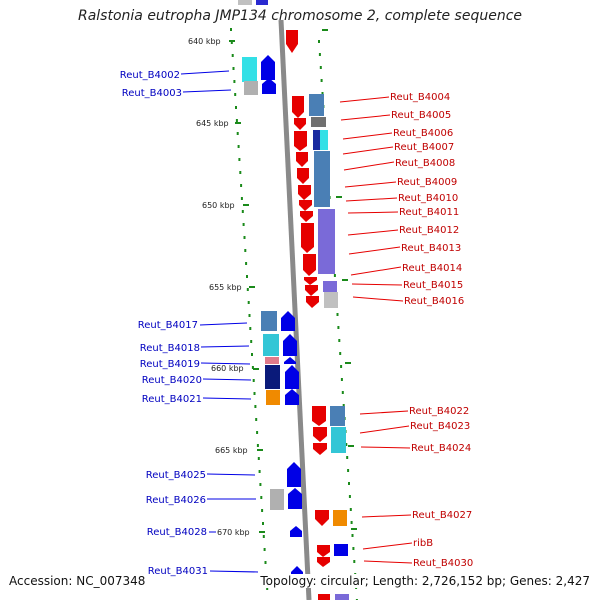  I want to click on gene-label: Reut_B4007, so click(424, 147).